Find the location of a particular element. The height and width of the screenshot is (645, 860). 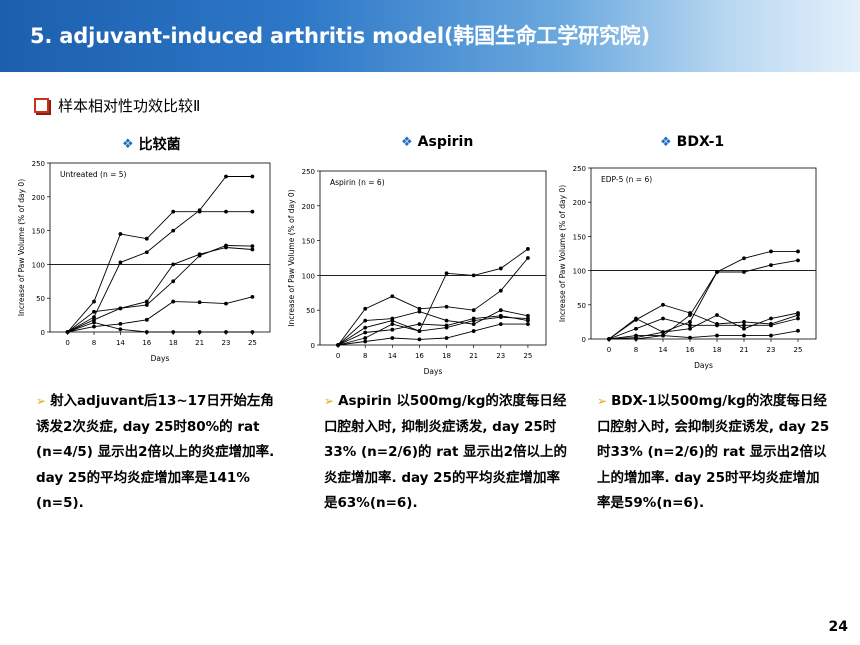

legend-text: Aspirin (n = 6) is located at coordinates (357, 182).